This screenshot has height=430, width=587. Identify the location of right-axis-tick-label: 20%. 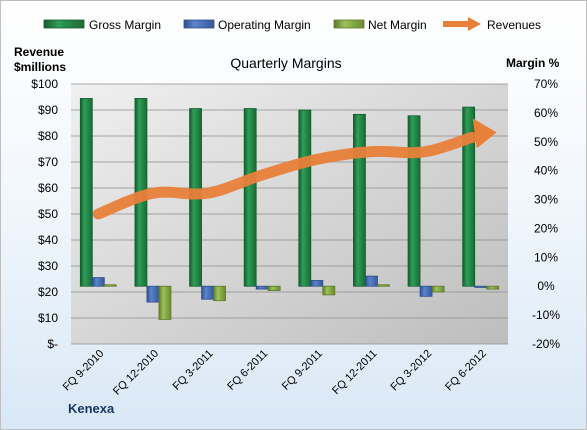
(546, 228).